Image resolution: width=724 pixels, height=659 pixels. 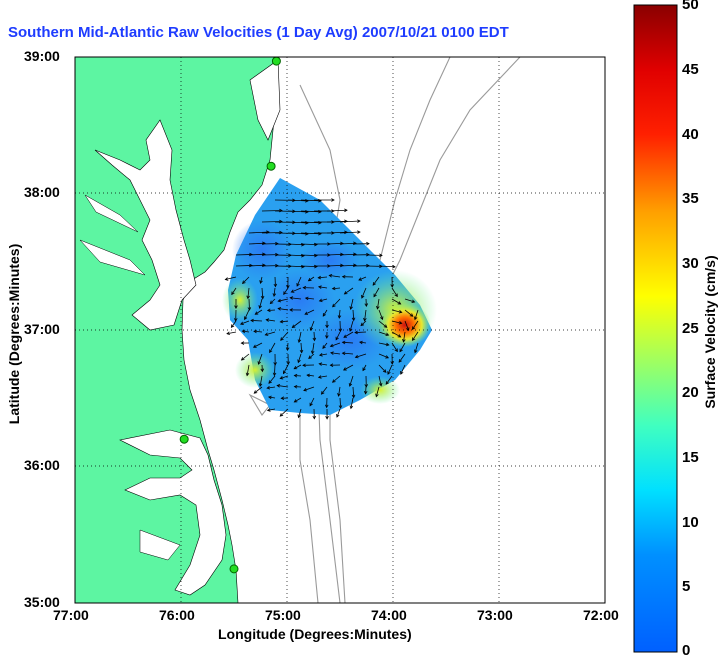 I want to click on colorbar-label: Surface Velocity (cm/s), so click(x=710, y=332).